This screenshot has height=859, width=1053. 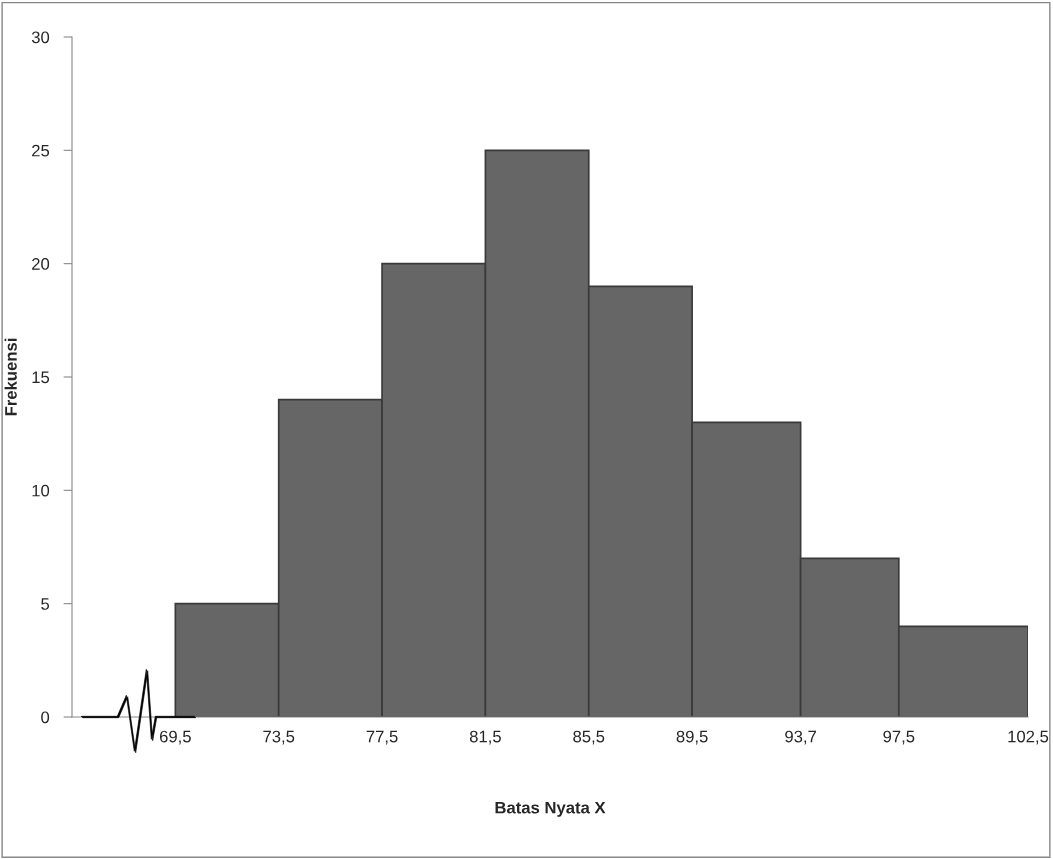 I want to click on x-tick-label: 81,5, so click(x=485, y=737).